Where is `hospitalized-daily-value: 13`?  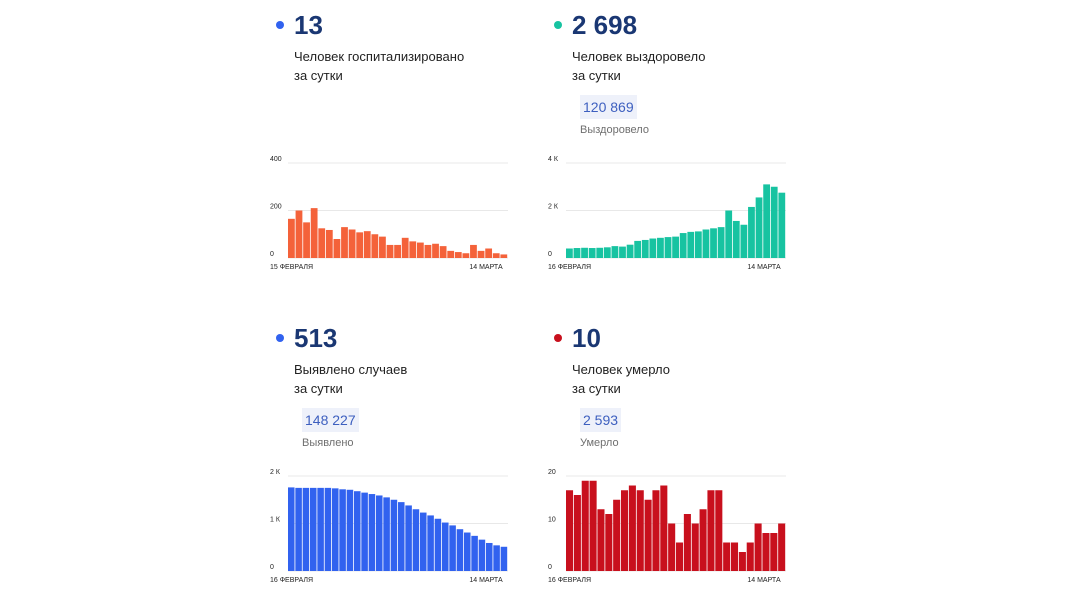 hospitalized-daily-value: 13 is located at coordinates (308, 25).